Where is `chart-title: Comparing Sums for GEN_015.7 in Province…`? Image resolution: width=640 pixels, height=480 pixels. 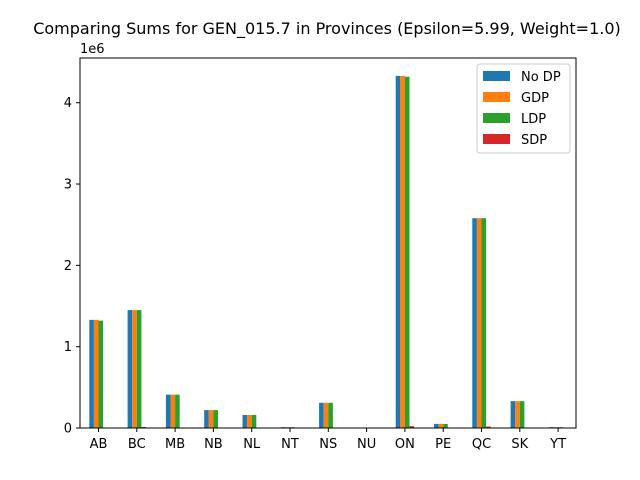
chart-title: Comparing Sums for GEN_015.7 in Province… is located at coordinates (327, 29).